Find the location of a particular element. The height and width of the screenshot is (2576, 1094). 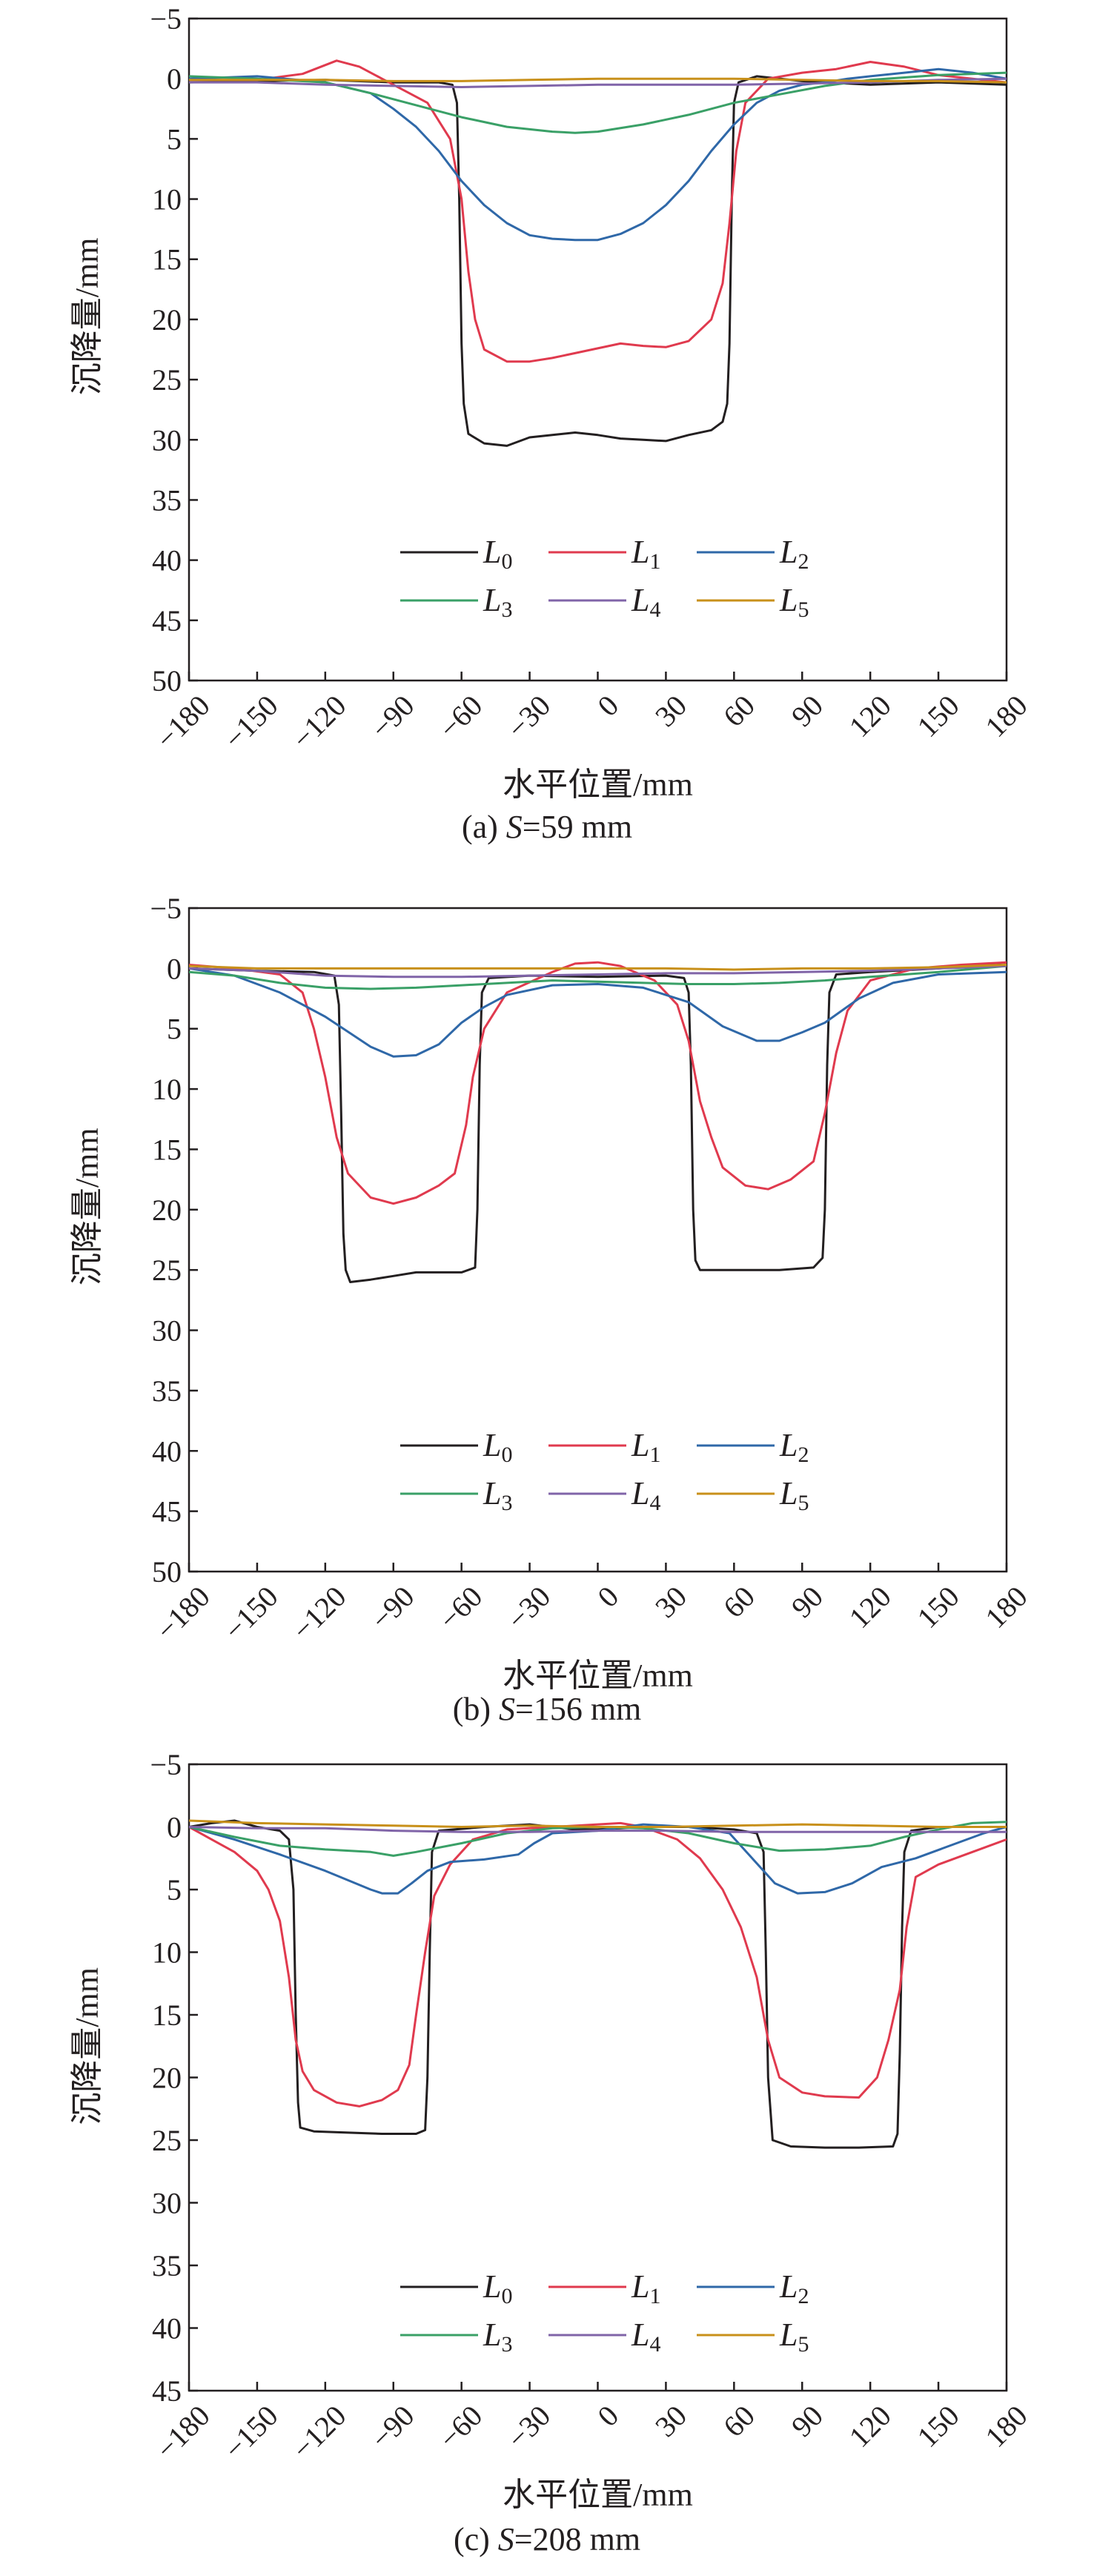

caption-value: =59 mm is located at coordinates (577, 827).